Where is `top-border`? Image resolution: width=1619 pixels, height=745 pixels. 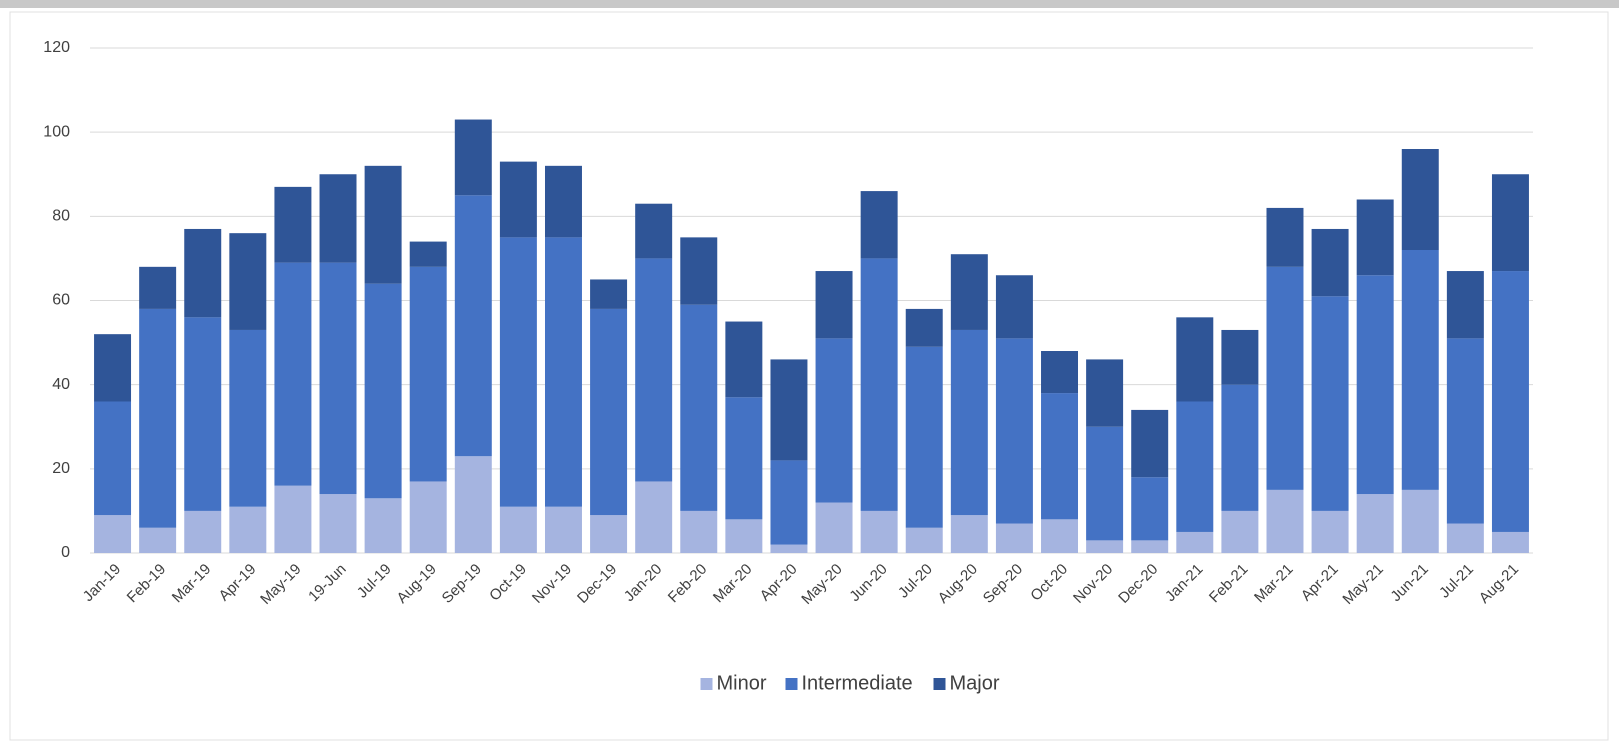 top-border is located at coordinates (809, 4).